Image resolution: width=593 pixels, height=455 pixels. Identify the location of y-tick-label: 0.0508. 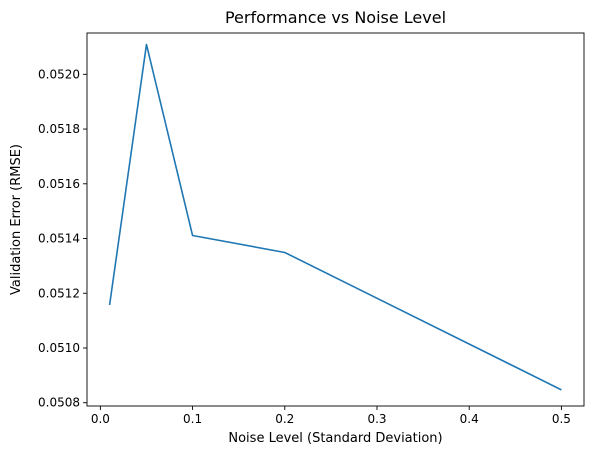
(59, 403).